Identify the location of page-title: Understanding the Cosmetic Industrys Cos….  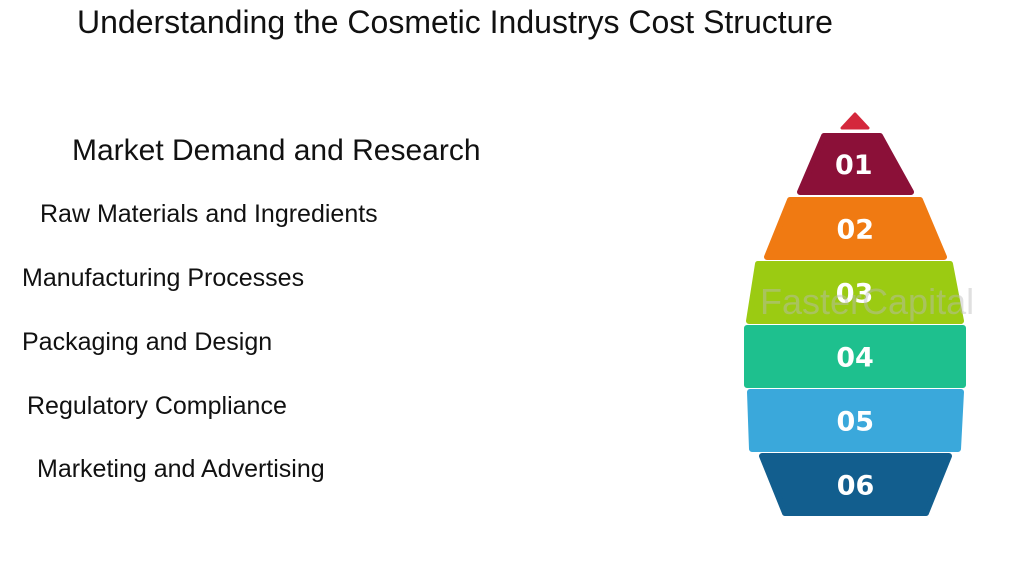
(455, 22).